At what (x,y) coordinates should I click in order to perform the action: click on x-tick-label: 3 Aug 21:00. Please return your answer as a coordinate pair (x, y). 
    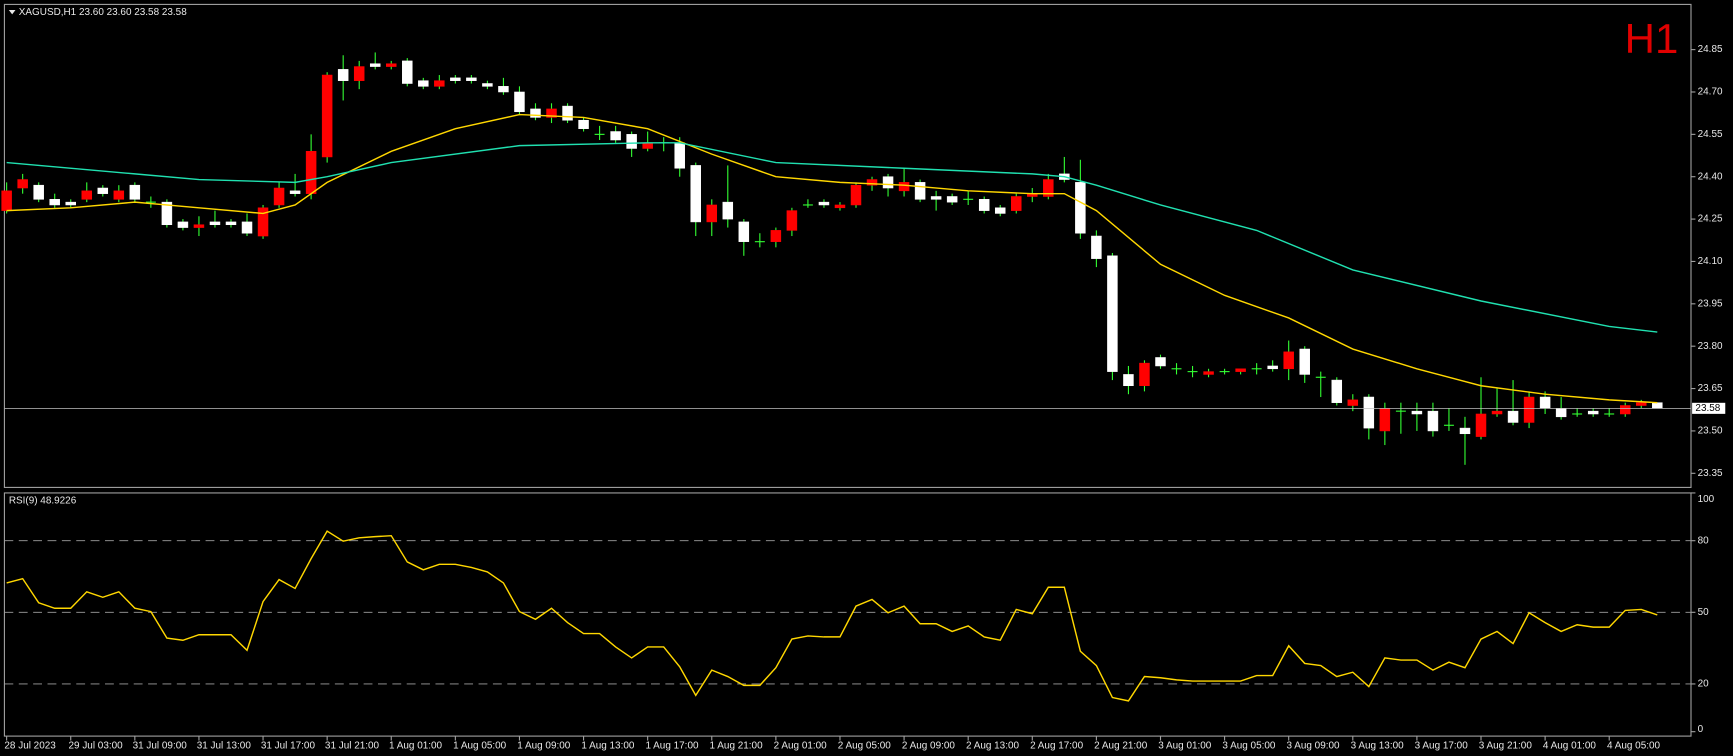
    Looking at the image, I should click on (1506, 746).